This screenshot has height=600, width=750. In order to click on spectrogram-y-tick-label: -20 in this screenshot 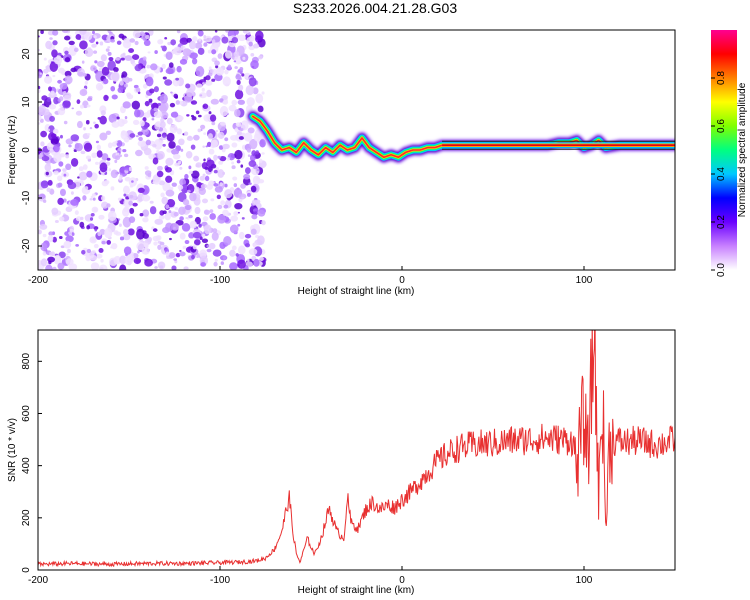, I will do `click(26, 245)`.